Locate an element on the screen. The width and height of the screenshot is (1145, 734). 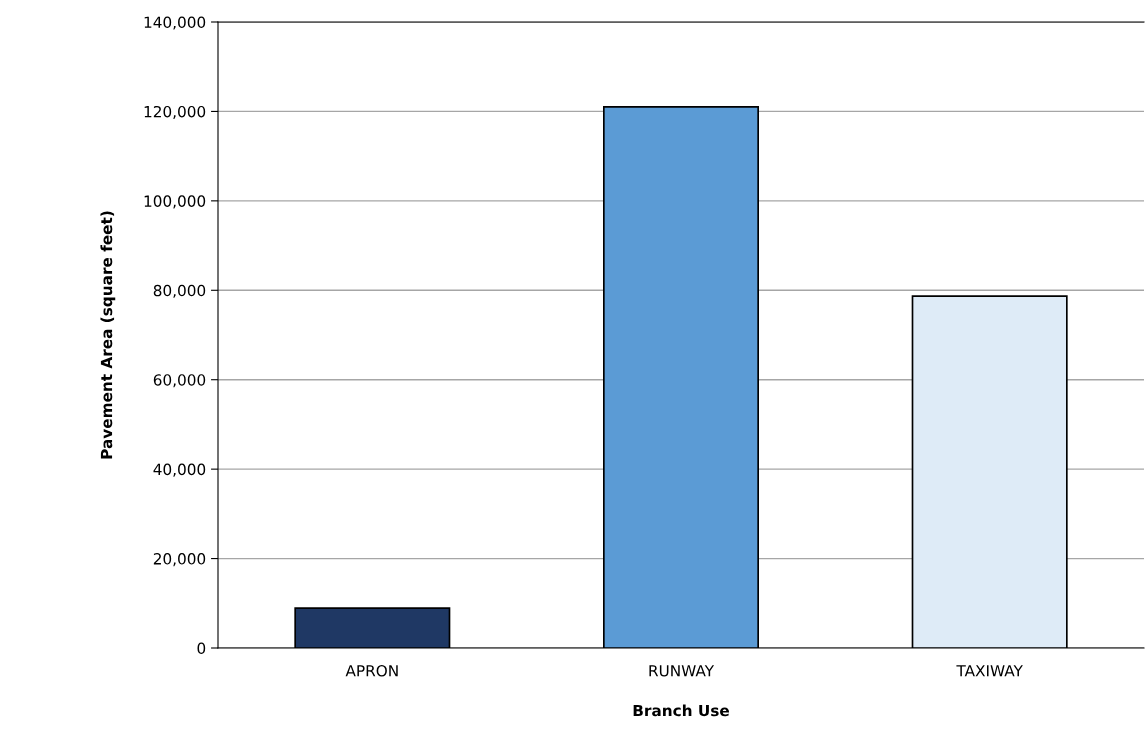
y-tick-label: 100,000 is located at coordinates (175, 202).